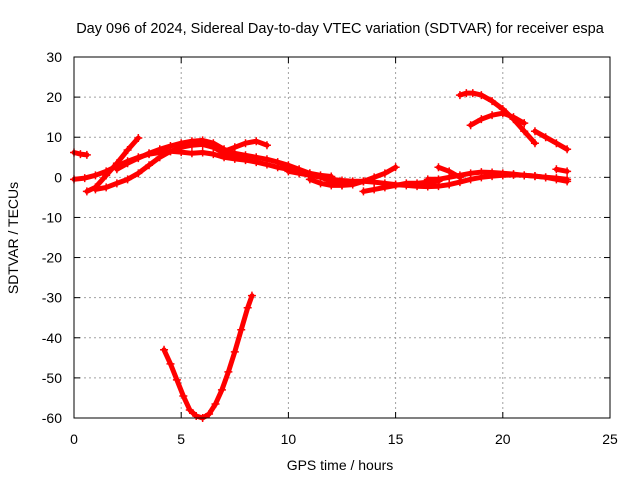 The height and width of the screenshot is (480, 640). I want to click on y-tick-labels: -60 -50 -40 -30 -20 -10 0 10 20 30, so click(52, 237).